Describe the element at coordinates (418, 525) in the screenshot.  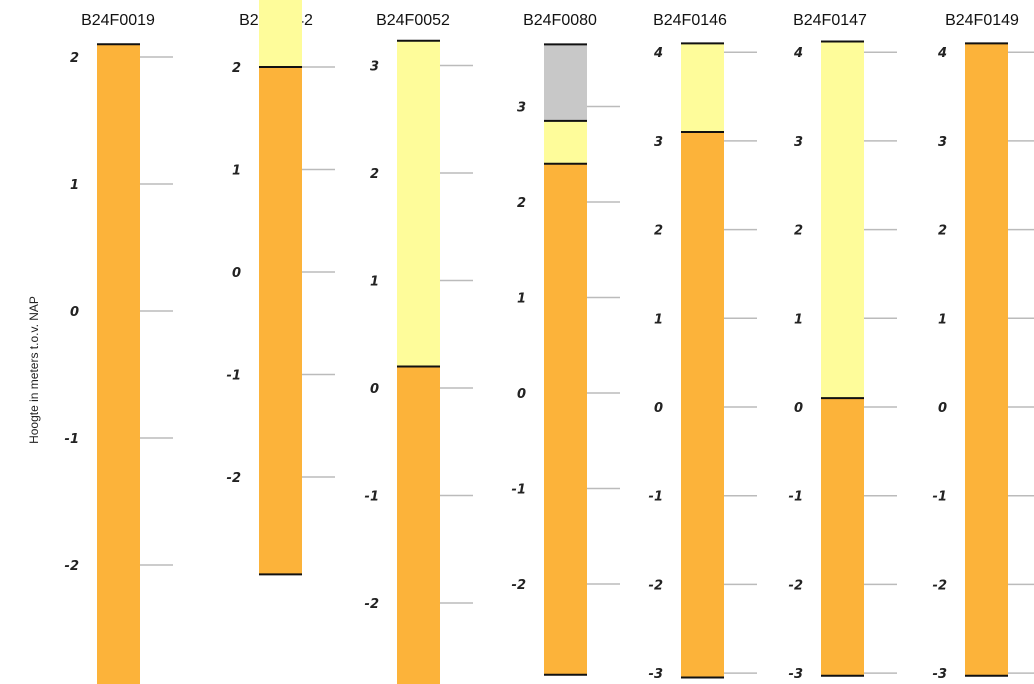
I see `col-b24f0052-layer-orange` at that location.